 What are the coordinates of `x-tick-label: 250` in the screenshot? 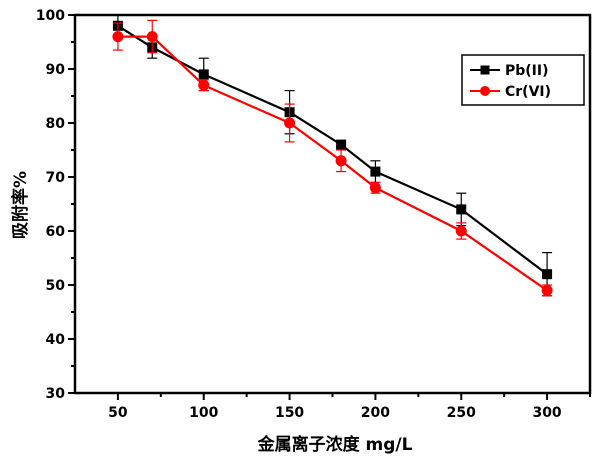 It's located at (461, 413).